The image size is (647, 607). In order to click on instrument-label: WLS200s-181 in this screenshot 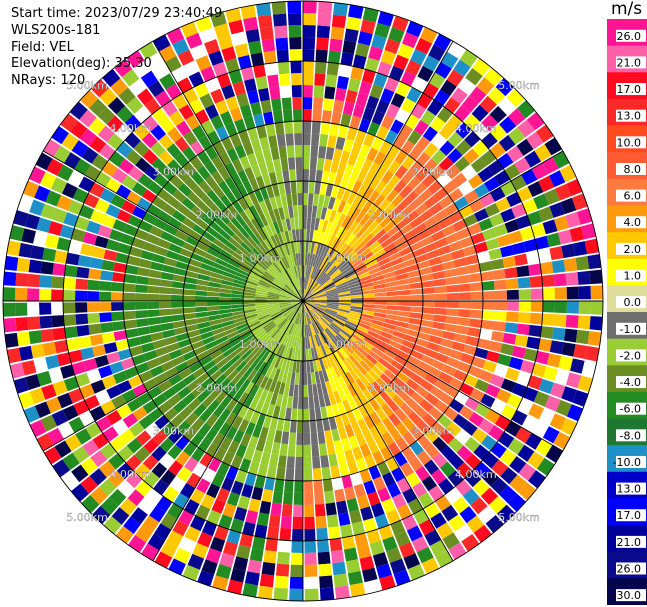, I will do `click(56, 30)`.